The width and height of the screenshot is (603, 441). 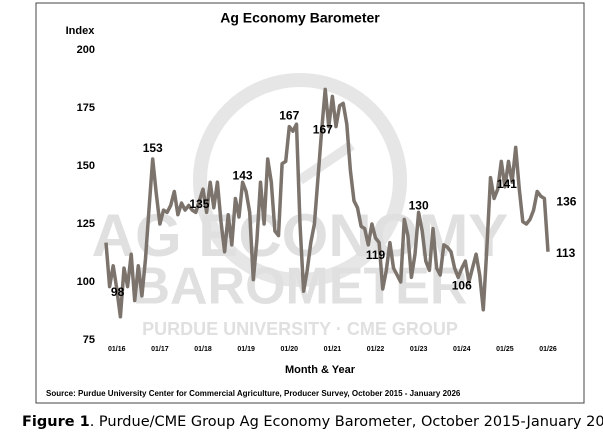 What do you see at coordinates (462, 349) in the screenshot?
I see `x-tick-label: 01/24` at bounding box center [462, 349].